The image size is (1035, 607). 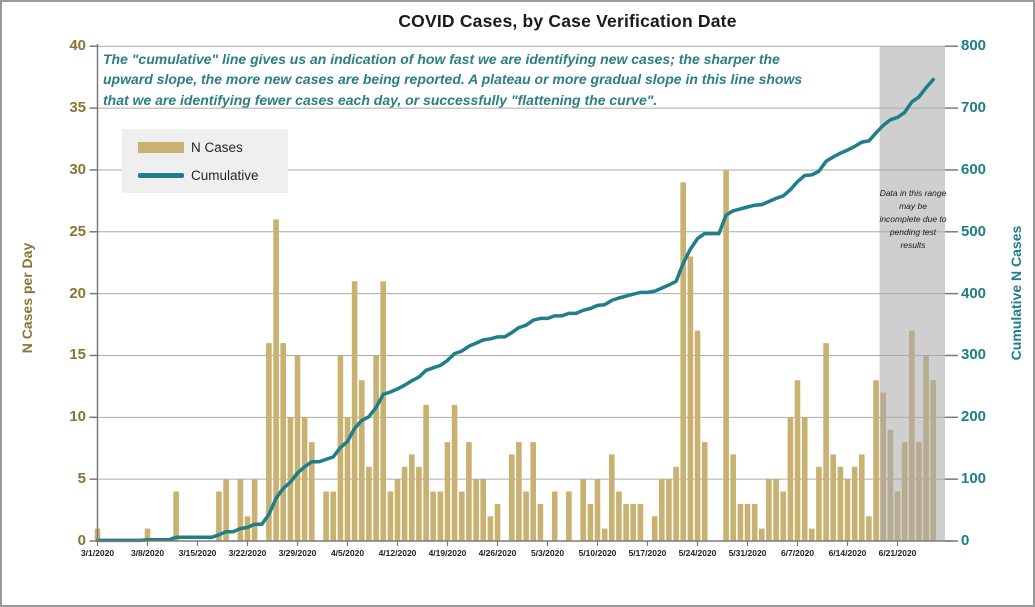 What do you see at coordinates (1016, 293) in the screenshot?
I see `right-axis-title: Cumulative N Cases` at bounding box center [1016, 293].